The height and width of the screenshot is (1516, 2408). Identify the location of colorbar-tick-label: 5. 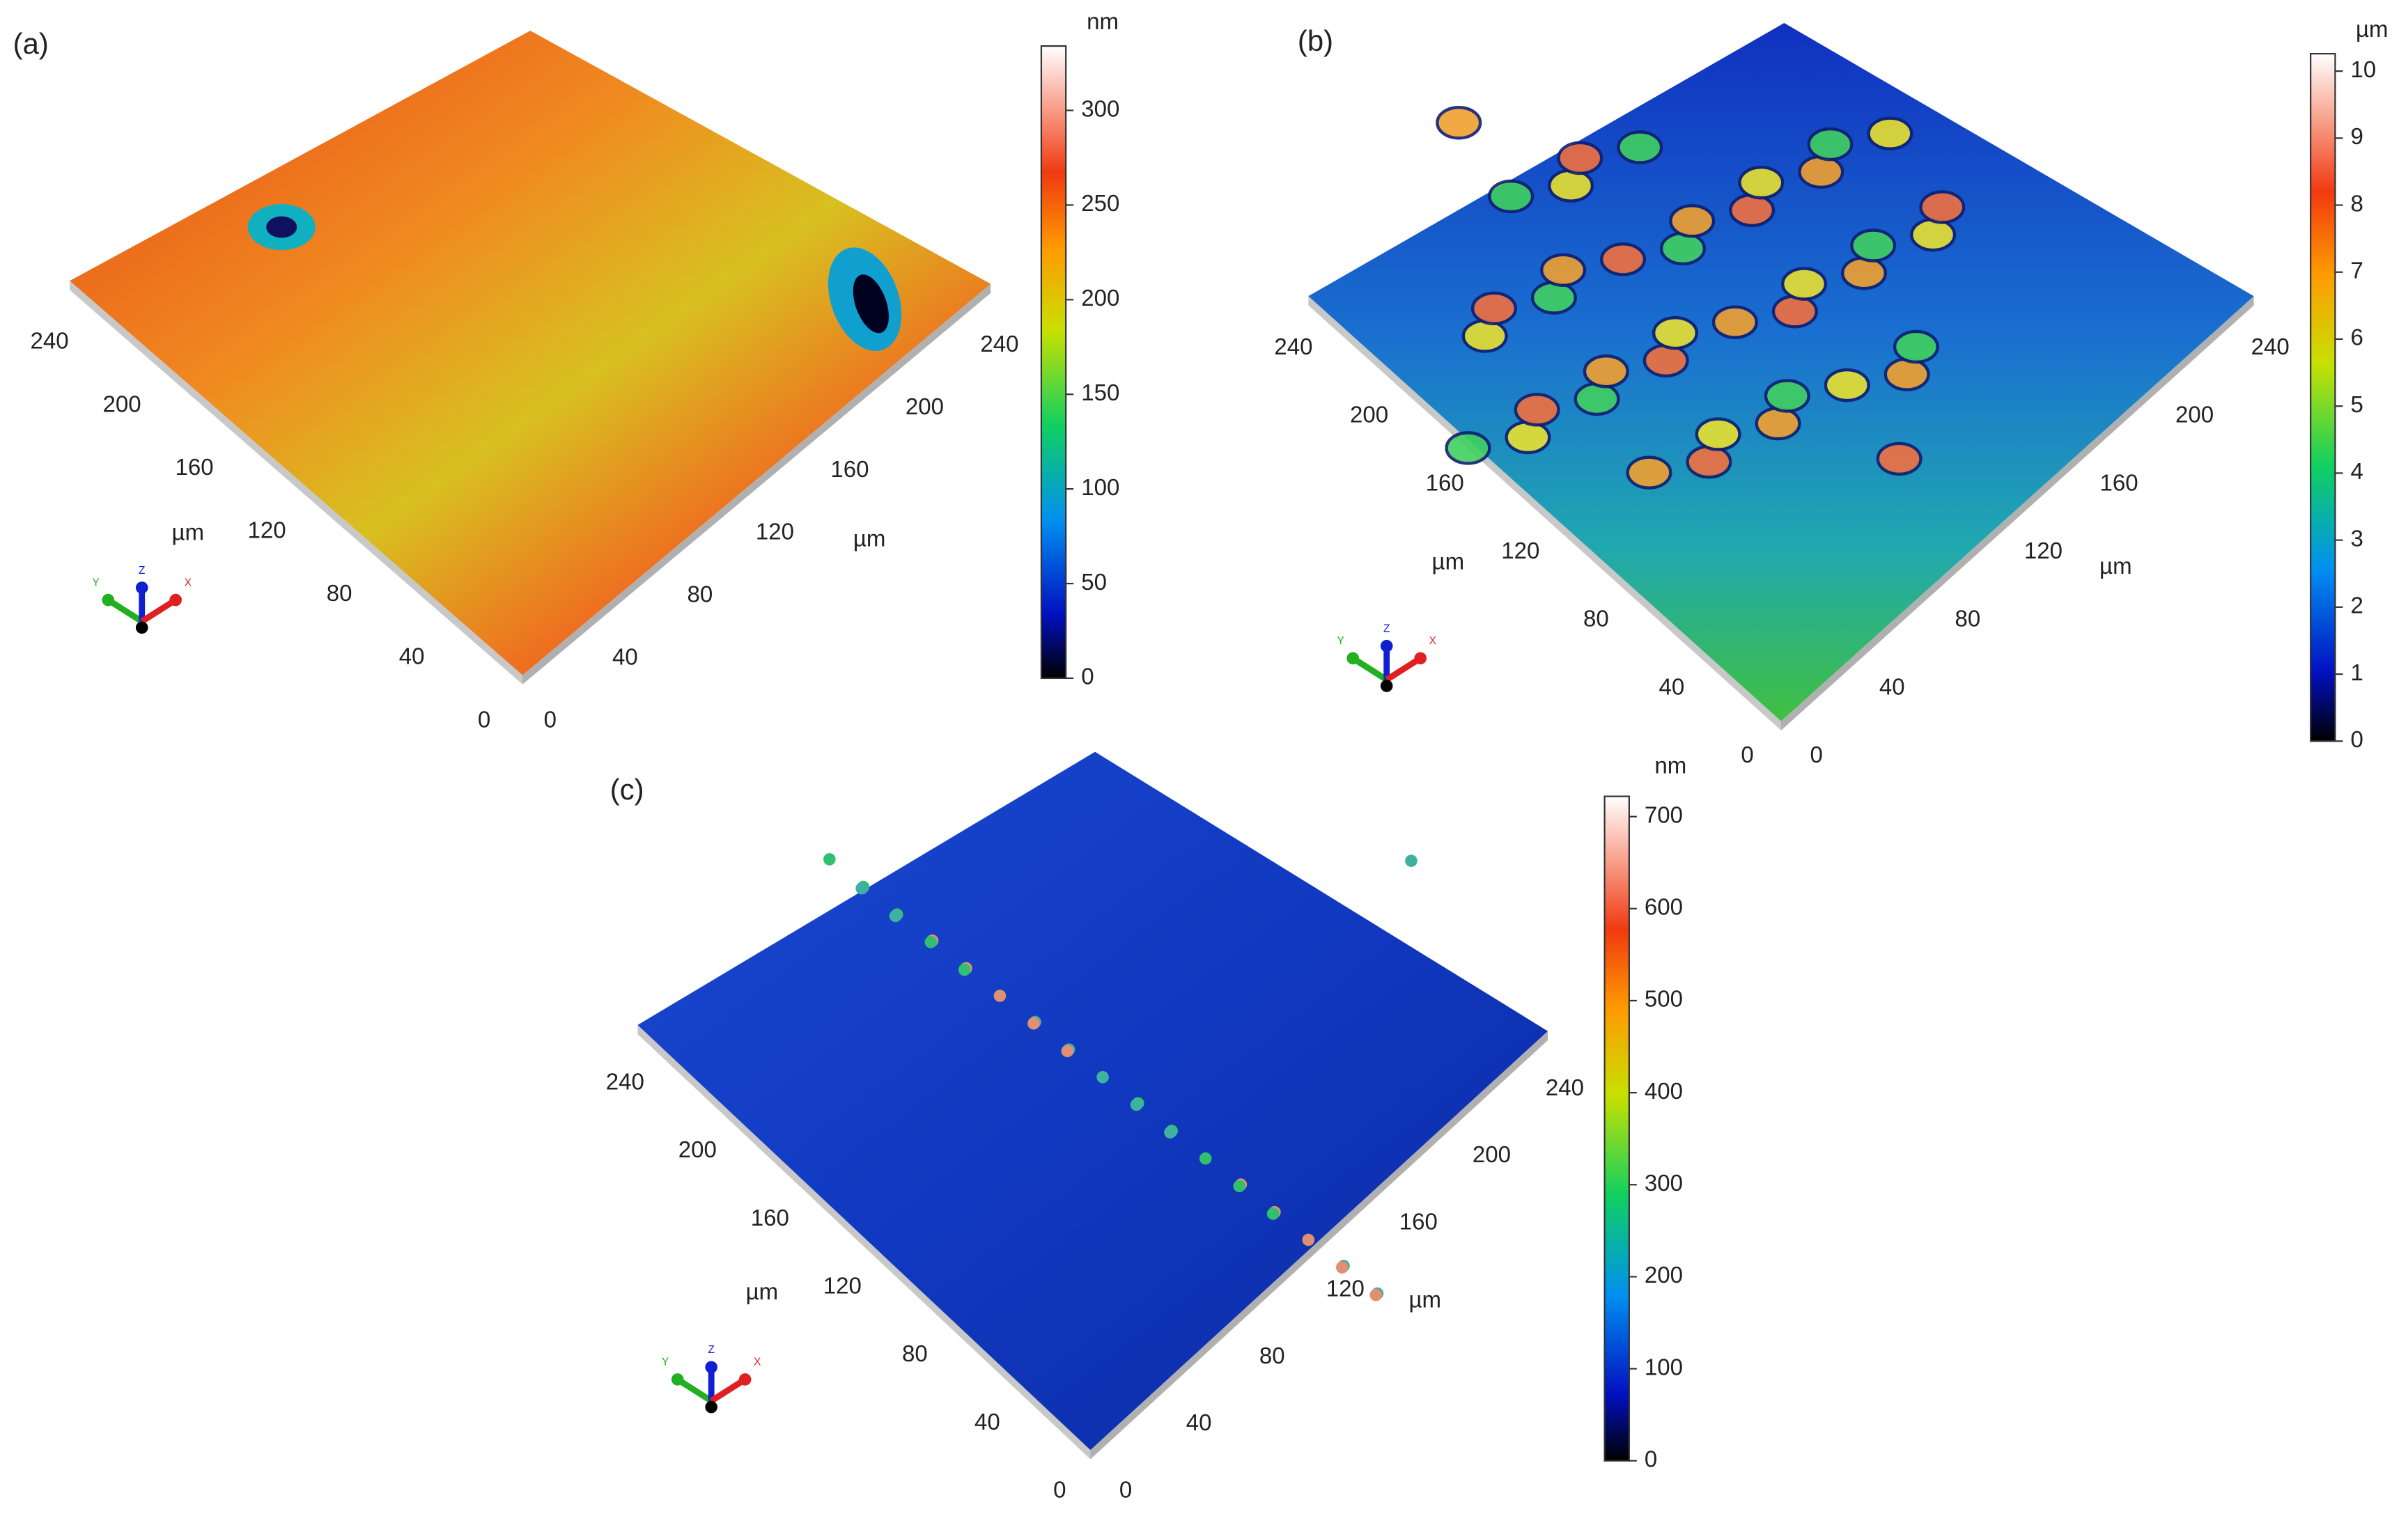
(2356, 405).